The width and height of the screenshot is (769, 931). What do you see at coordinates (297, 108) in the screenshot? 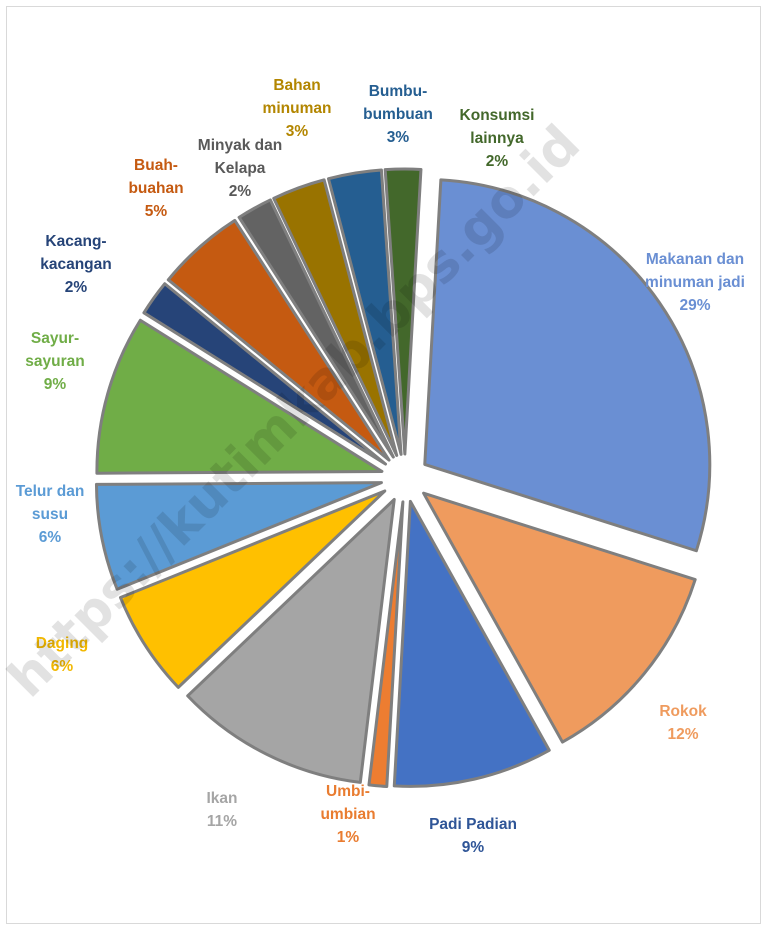
I see `slice-label: Bahan minuman 3%` at bounding box center [297, 108].